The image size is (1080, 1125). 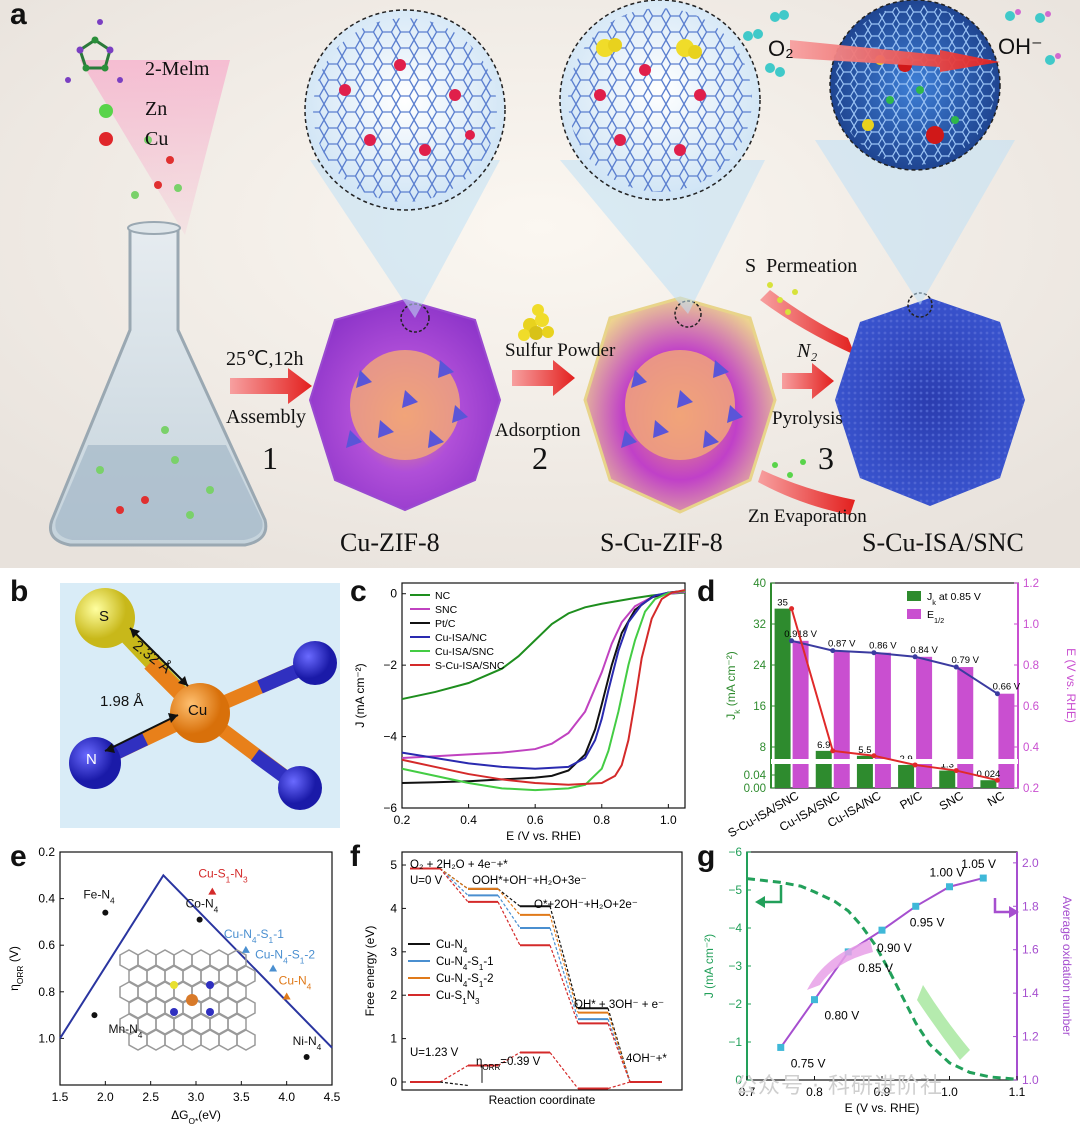 I want to click on y-left-tick-label: −3, so click(x=735, y=966).